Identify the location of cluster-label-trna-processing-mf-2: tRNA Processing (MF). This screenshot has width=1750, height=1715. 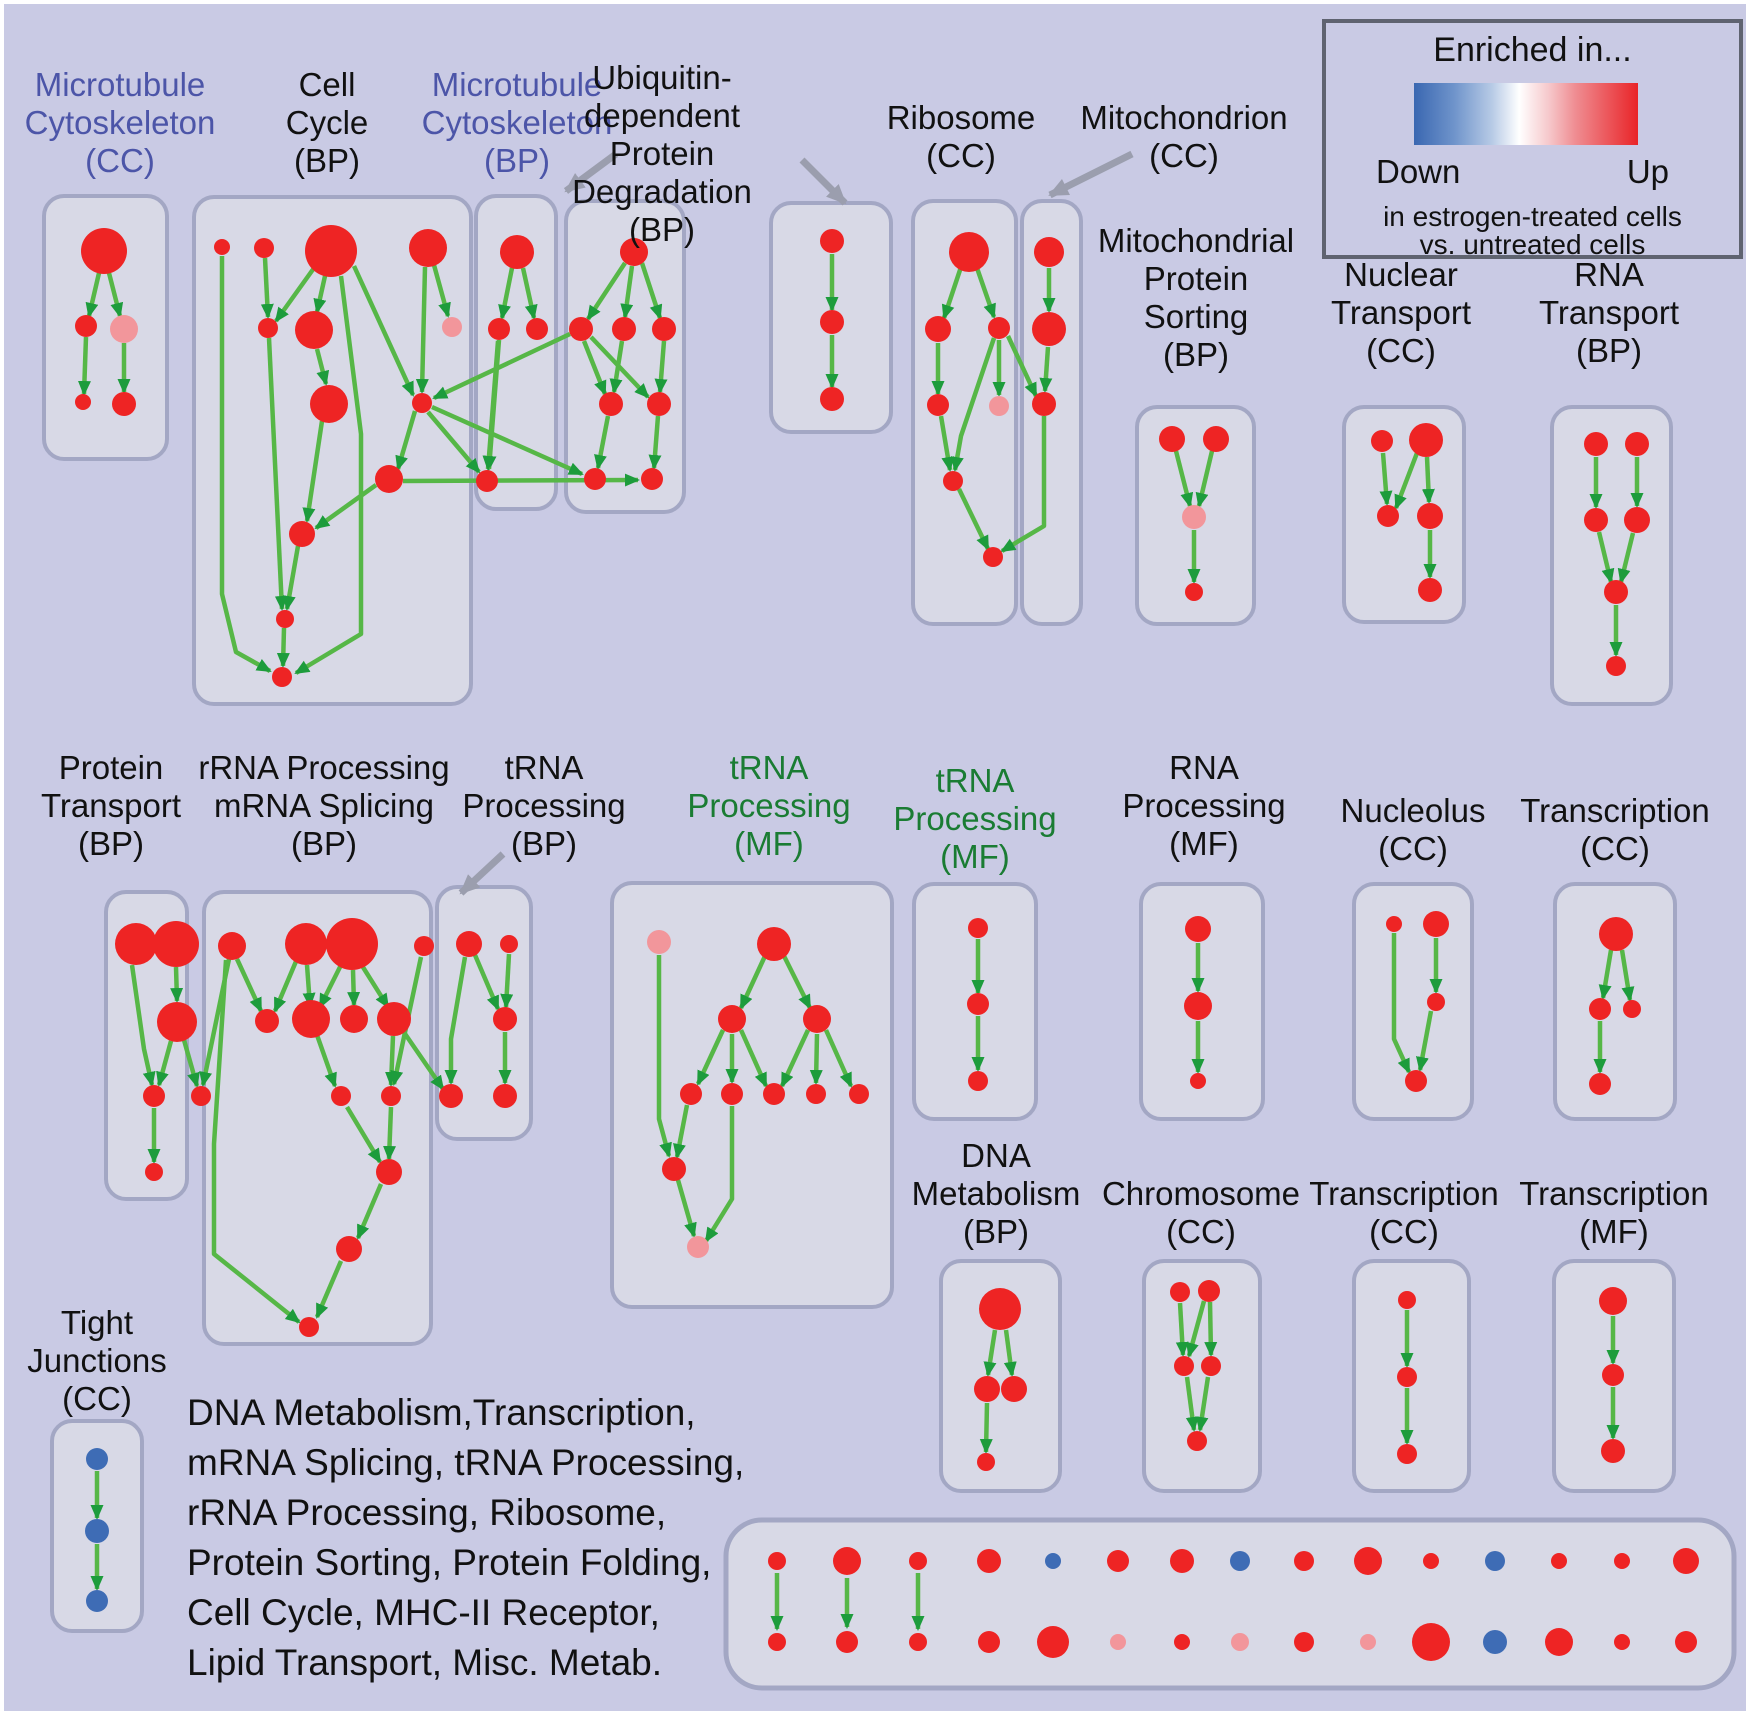
(975, 818).